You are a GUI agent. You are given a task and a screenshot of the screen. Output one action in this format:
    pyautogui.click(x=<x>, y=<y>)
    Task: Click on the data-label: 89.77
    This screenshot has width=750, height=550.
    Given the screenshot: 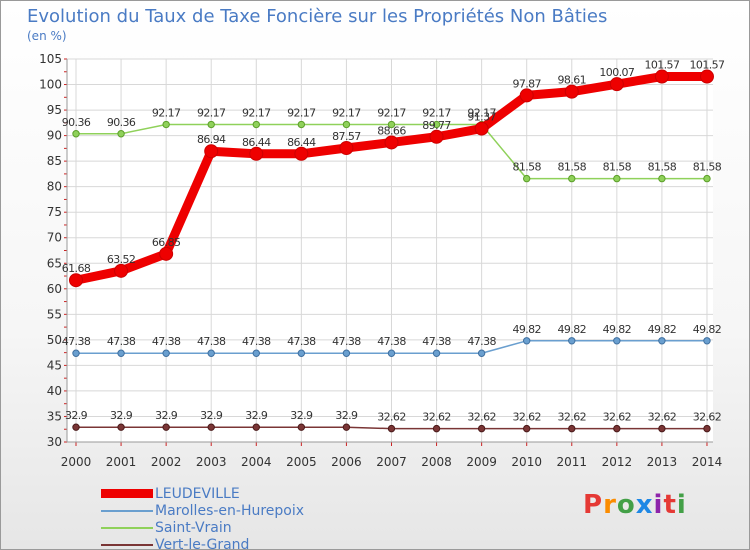 What is the action you would take?
    pyautogui.click(x=436, y=125)
    